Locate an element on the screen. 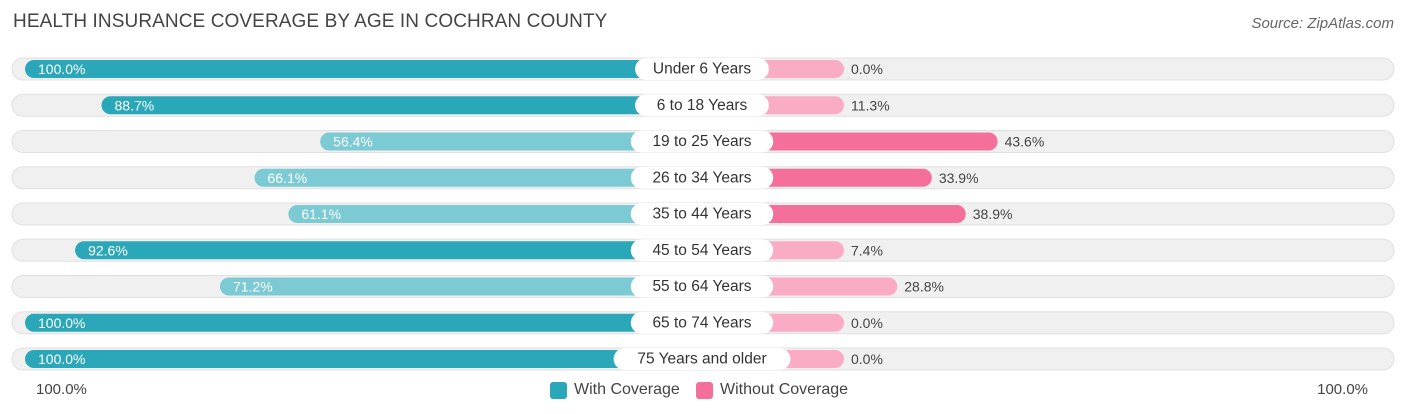 This screenshot has width=1406, height=414. label-with-coverage-19-to-25-years: 56.4% is located at coordinates (353, 142).